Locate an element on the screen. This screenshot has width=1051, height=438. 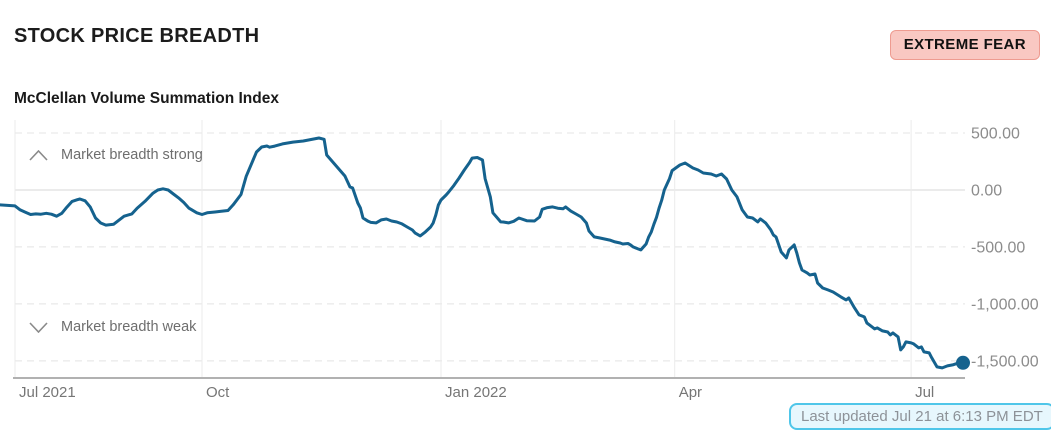
x-tick-label: Jul is located at coordinates (924, 392).